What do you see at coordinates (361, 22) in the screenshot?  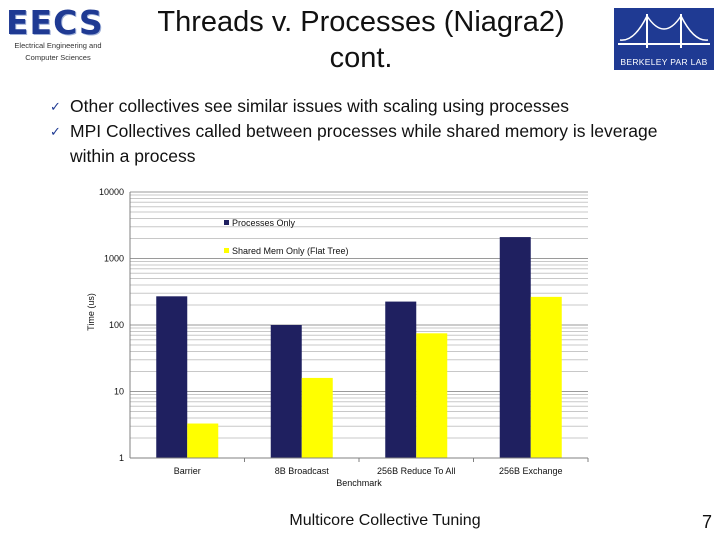 I see `slide-title-line1: Threads v. Processes (Niagra2)` at bounding box center [361, 22].